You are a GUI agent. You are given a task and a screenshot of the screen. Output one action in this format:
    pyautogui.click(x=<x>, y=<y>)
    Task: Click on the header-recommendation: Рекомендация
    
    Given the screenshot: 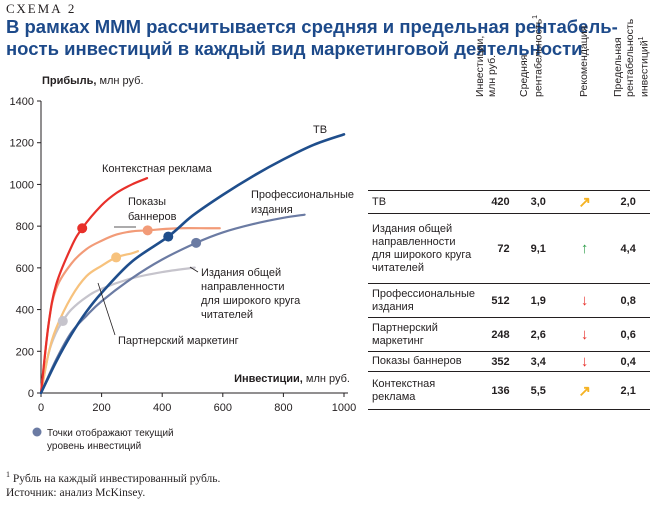 What is the action you would take?
    pyautogui.click(x=584, y=61)
    